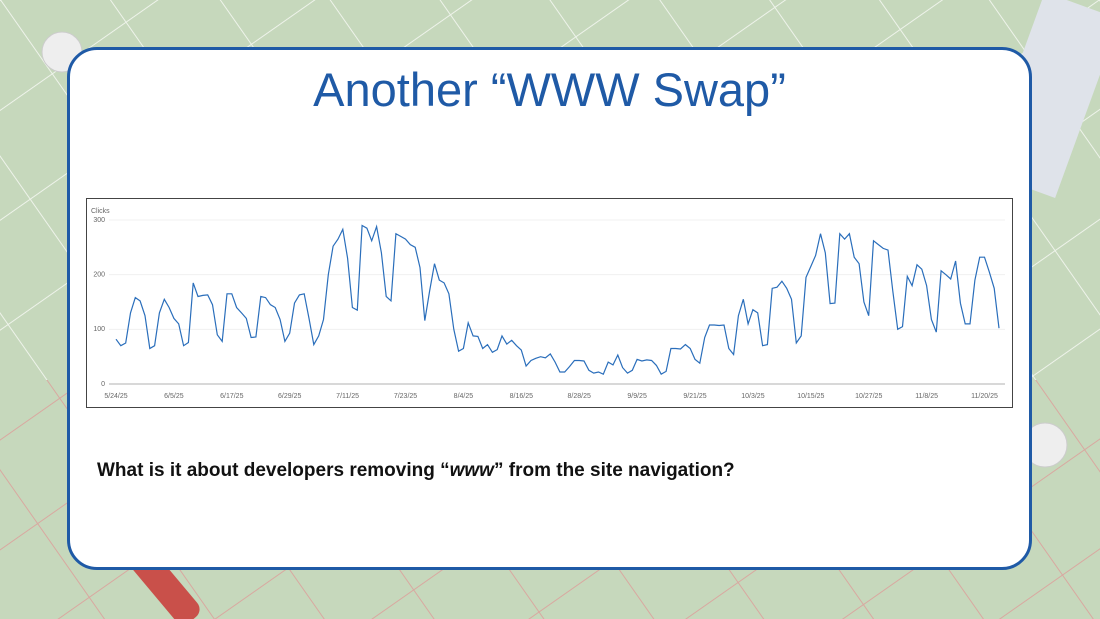 This screenshot has width=1100, height=619. What do you see at coordinates (637, 396) in the screenshot?
I see `x-tick-label: 9/9/25` at bounding box center [637, 396].